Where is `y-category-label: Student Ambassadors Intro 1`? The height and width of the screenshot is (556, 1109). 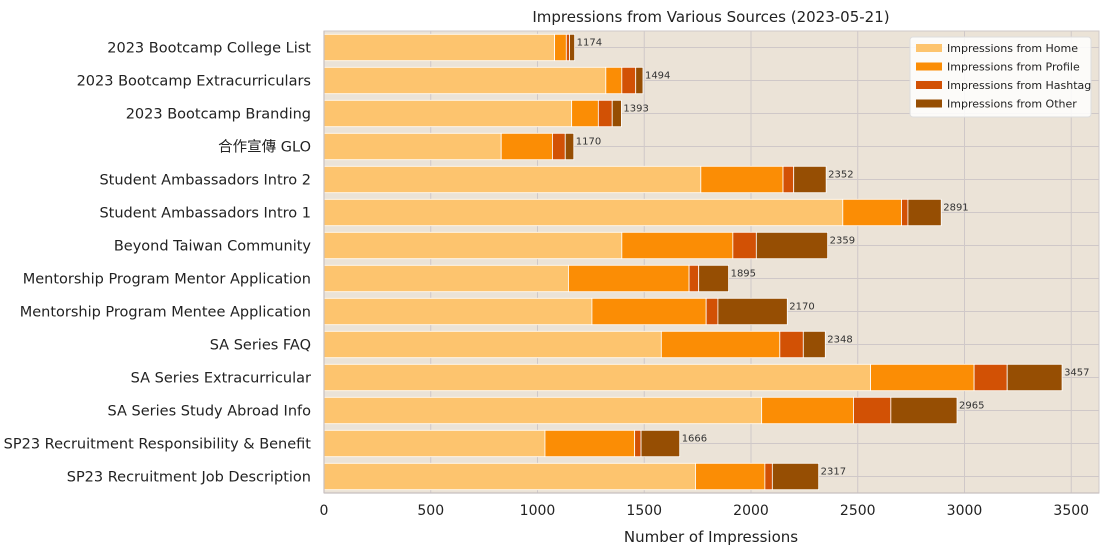
y-category-label: Student Ambassadors Intro 1 is located at coordinates (205, 214).